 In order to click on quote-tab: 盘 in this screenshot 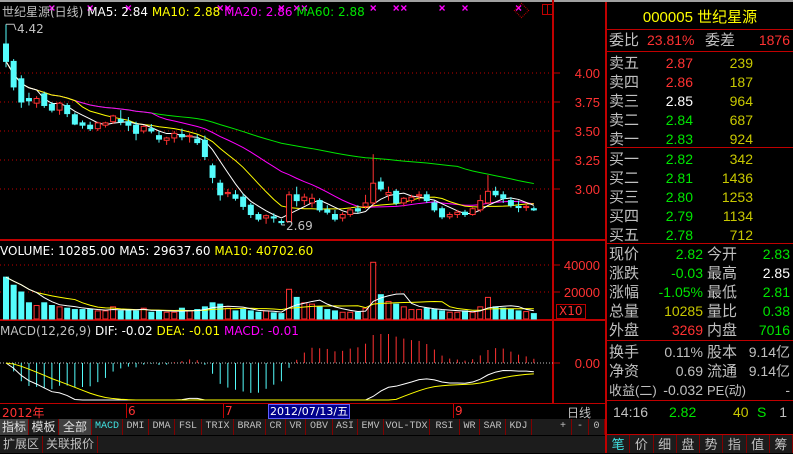, I will do `click(688, 444)`.